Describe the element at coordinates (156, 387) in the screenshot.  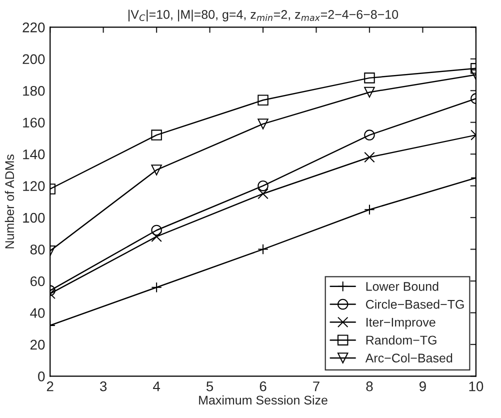
I see `x-tick-label: 4` at that location.